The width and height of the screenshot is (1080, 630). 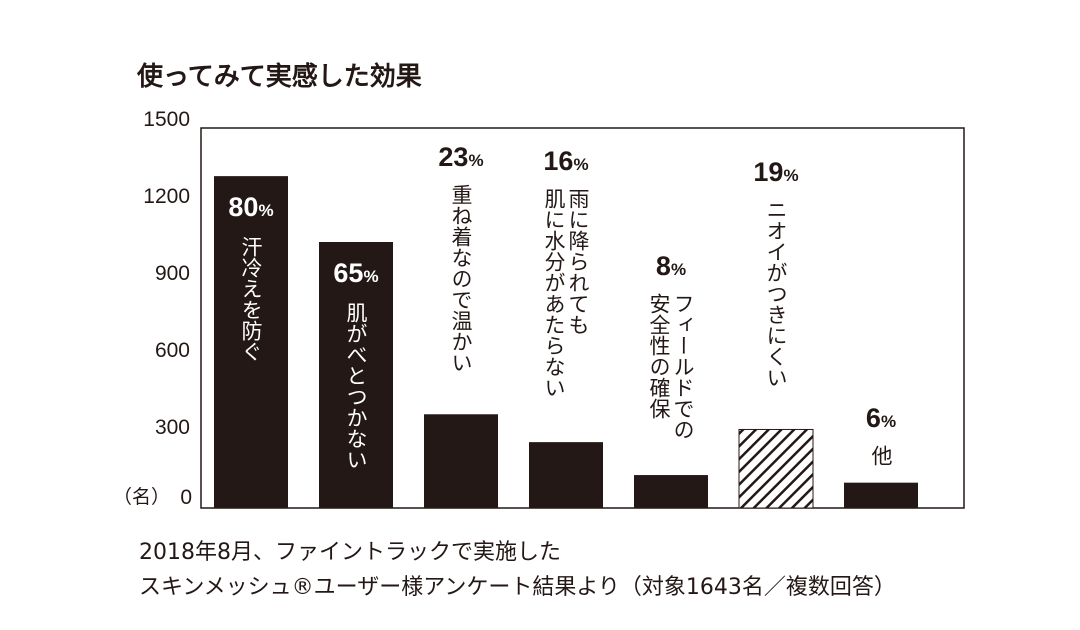 I want to click on category-label: 肌がべとつかない, so click(x=356, y=386).